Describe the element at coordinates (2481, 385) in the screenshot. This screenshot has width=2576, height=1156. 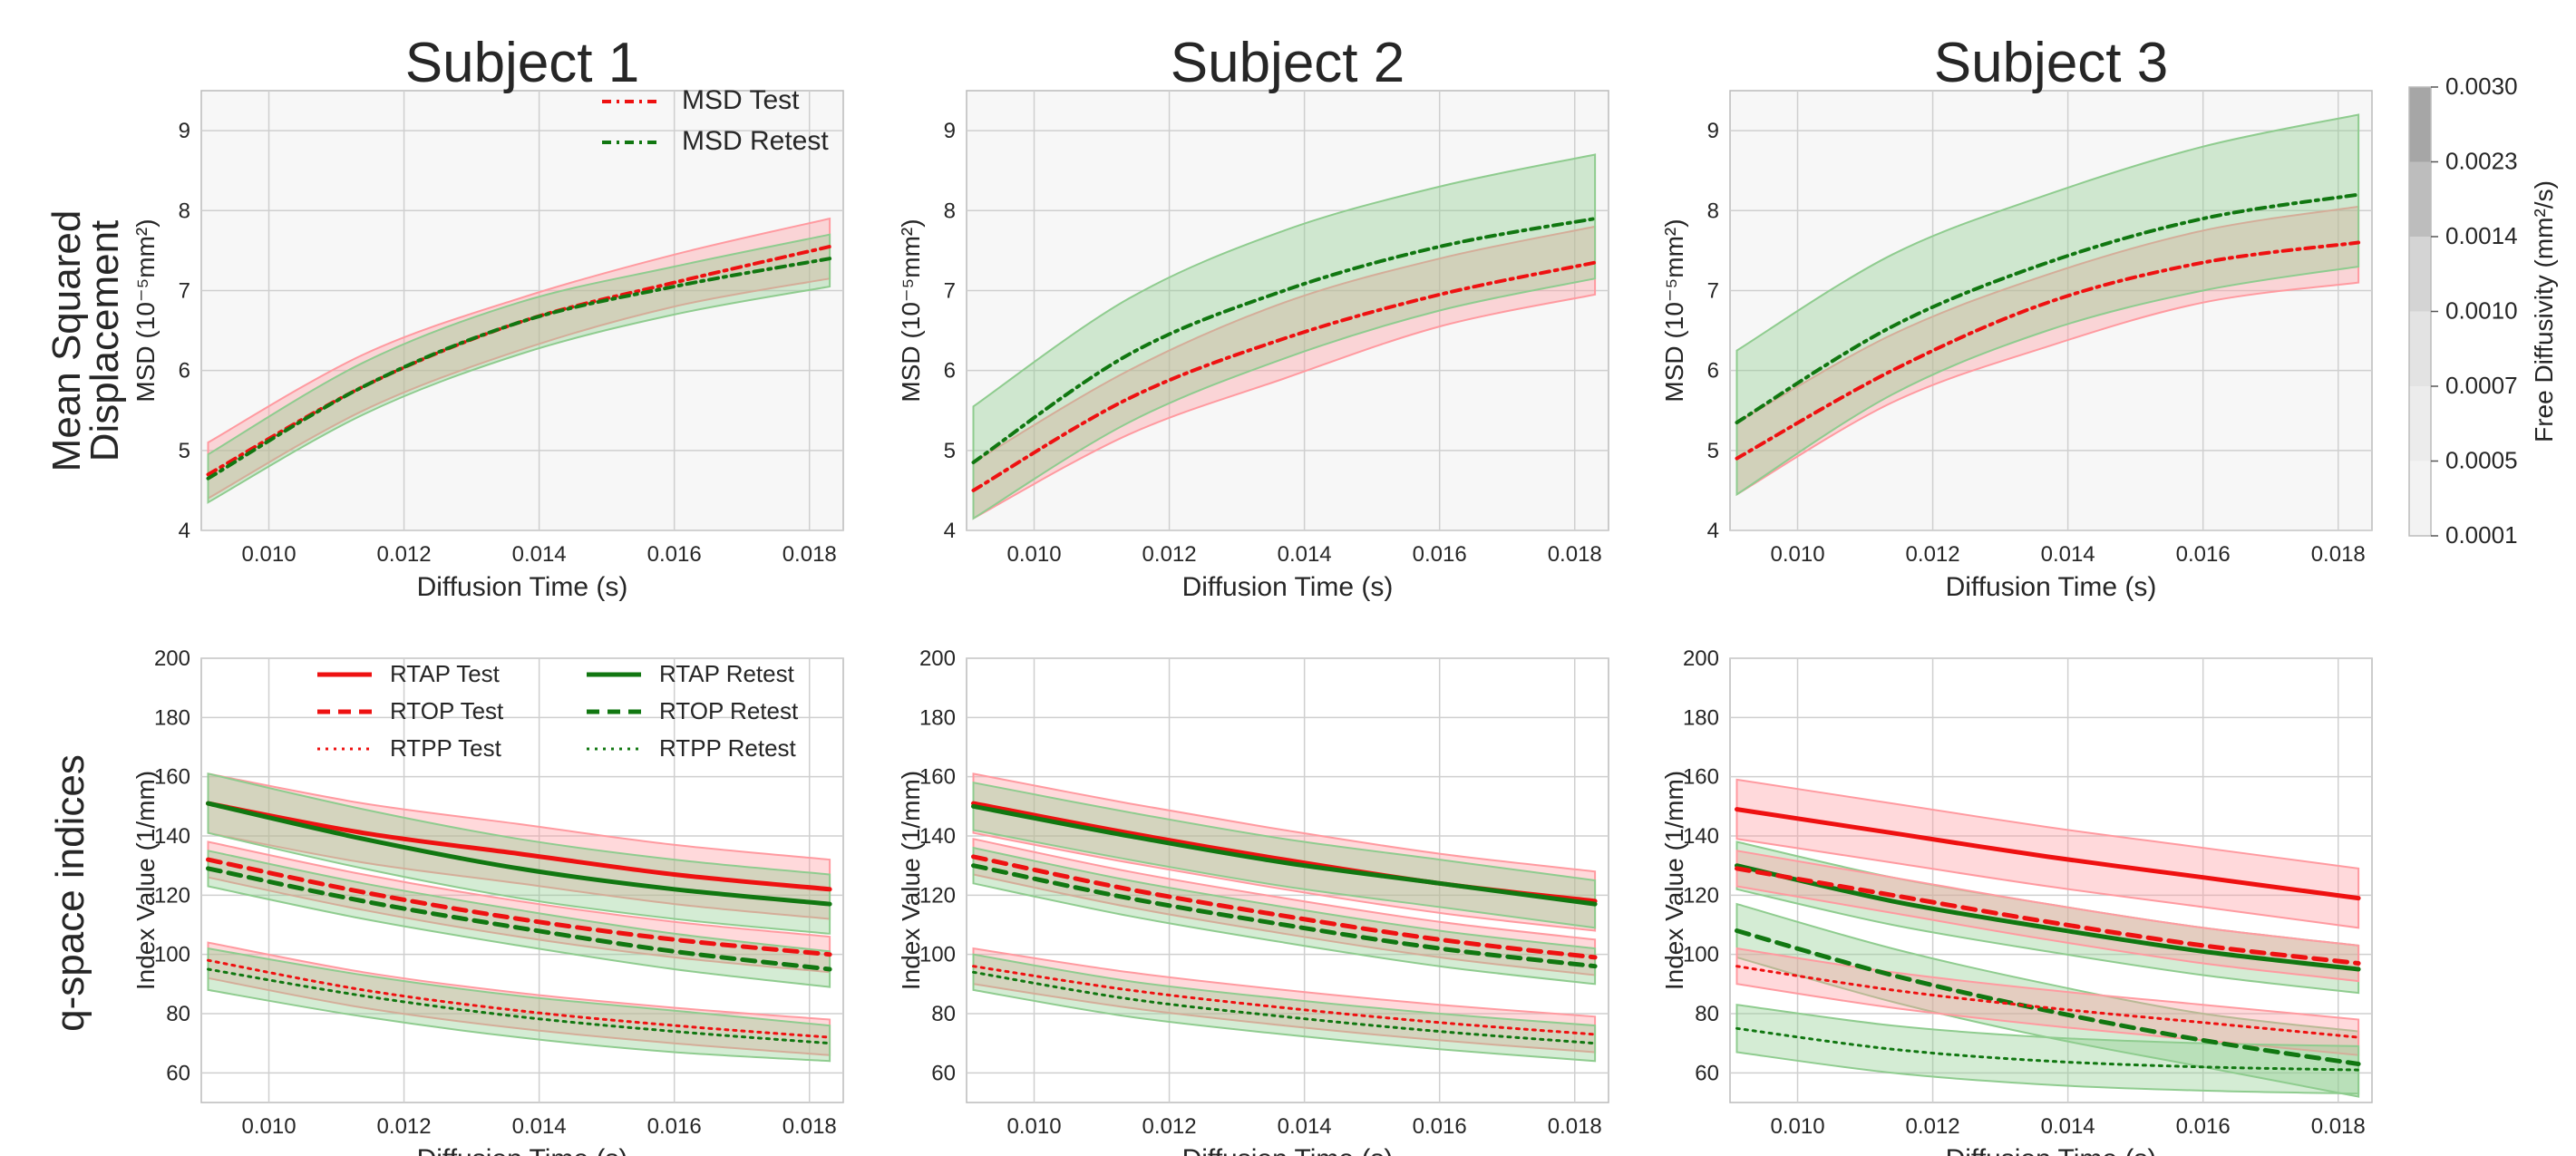
I see `colorbar-tick-label: 0.0007` at that location.